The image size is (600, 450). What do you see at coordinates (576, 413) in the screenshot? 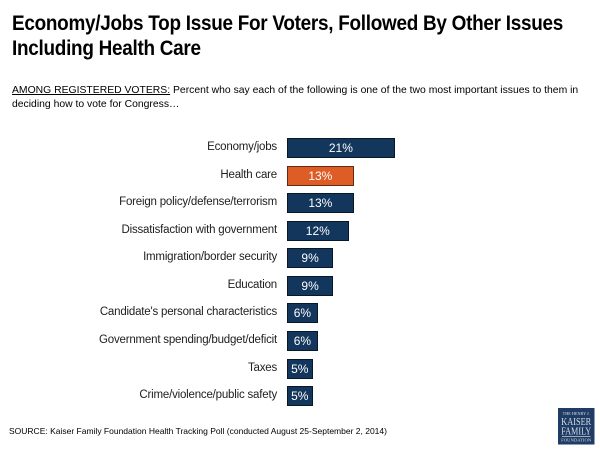
I see `svg-text: THE HENRY J.` at bounding box center [576, 413].